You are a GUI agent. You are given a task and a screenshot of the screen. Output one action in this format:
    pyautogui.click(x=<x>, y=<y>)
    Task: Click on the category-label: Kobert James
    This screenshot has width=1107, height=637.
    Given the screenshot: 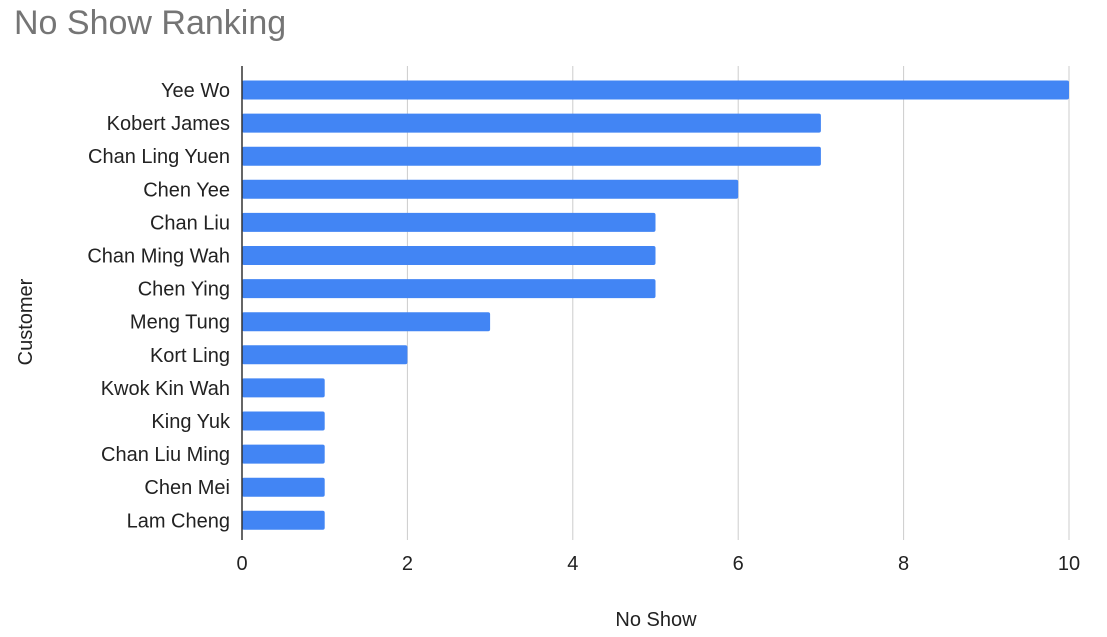 What is the action you would take?
    pyautogui.click(x=168, y=124)
    